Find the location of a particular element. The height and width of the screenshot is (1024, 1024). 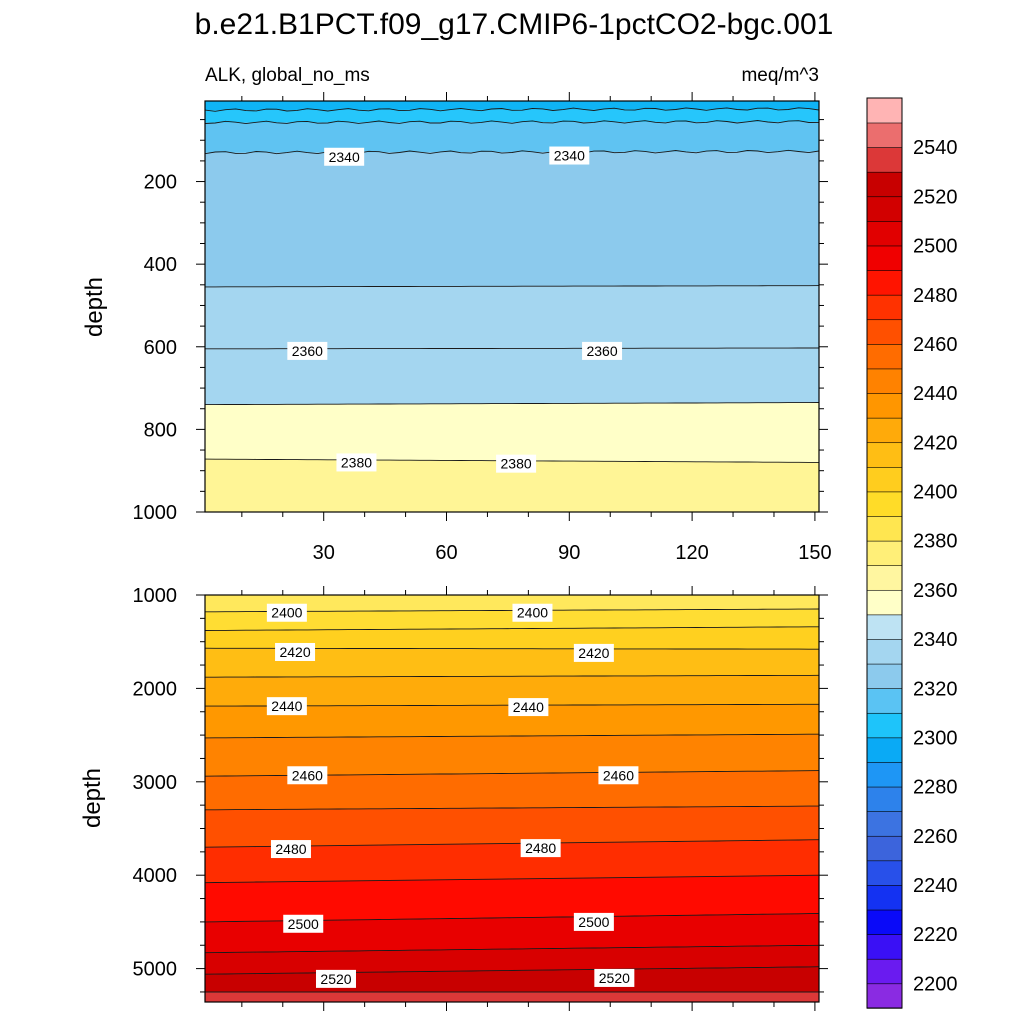

colorbar-label: 2260 is located at coordinates (935, 837).